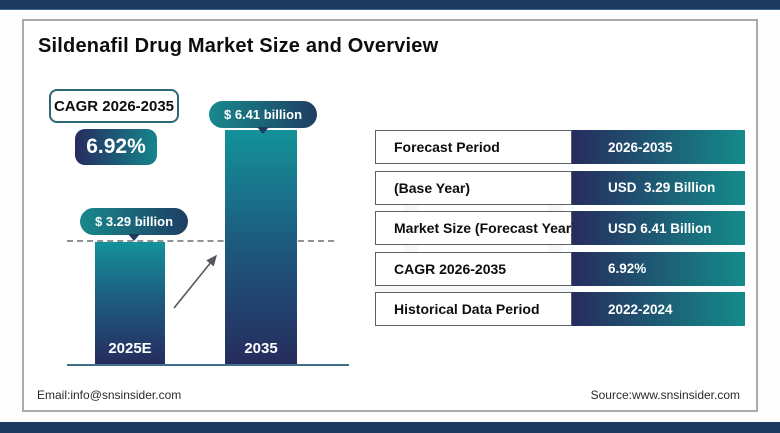 The image size is (780, 433). Describe the element at coordinates (473, 268) in the screenshot. I see `row-label: CAGR 2026-2035` at that location.